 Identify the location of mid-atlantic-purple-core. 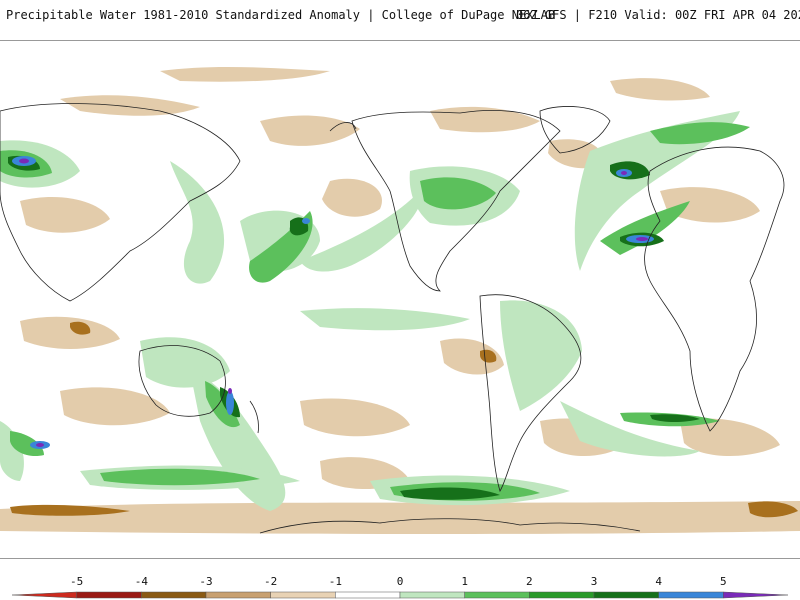
(642, 239).